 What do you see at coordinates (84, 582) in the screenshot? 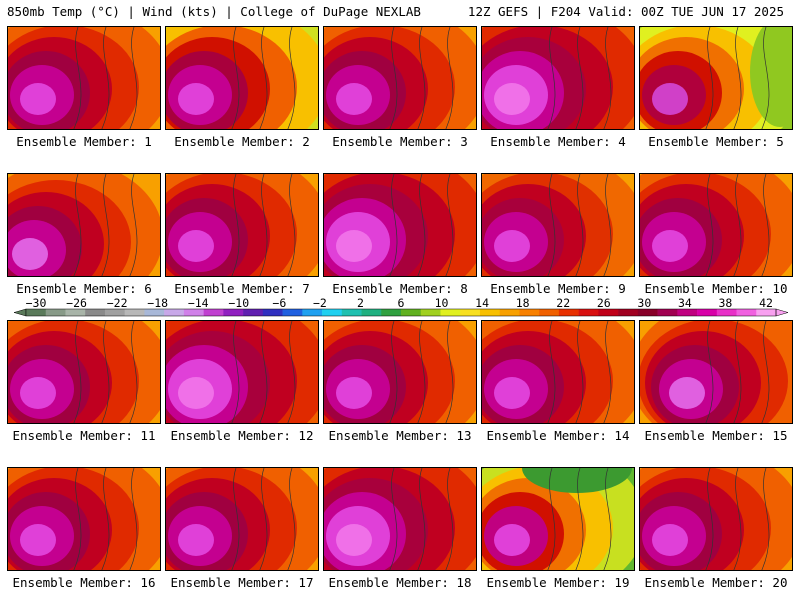
I see `ensemble-member-label: Ensemble Member: 16` at bounding box center [84, 582].